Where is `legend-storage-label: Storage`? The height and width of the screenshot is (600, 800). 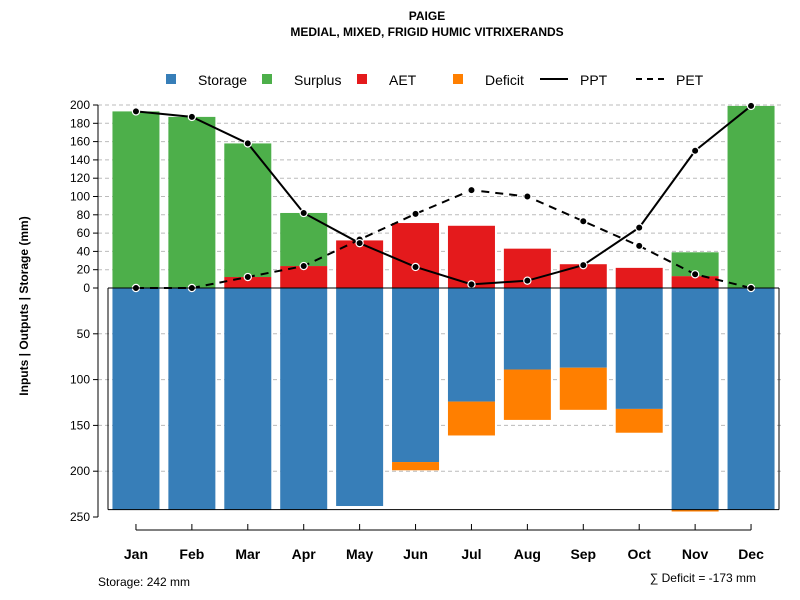 legend-storage-label: Storage is located at coordinates (222, 80).